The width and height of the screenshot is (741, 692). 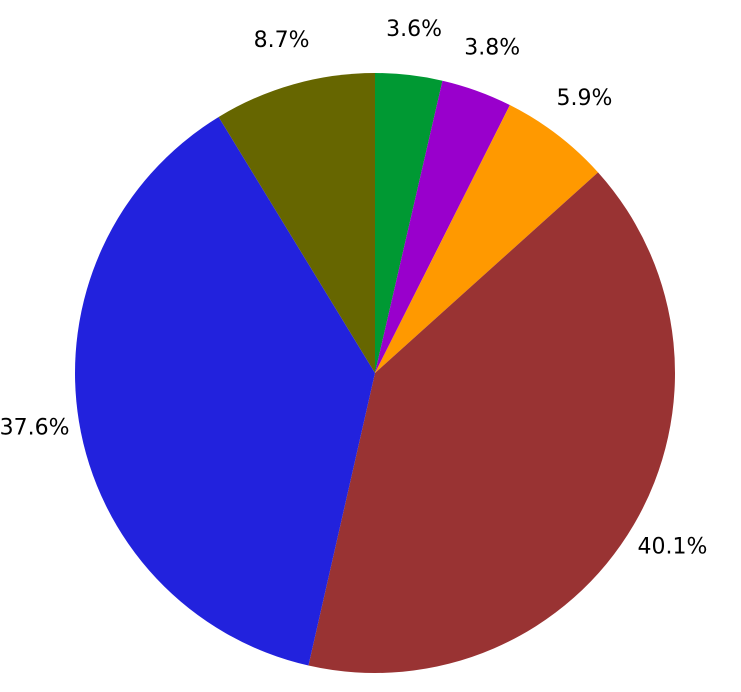 I want to click on slice-label: 8.7%, so click(x=282, y=40).